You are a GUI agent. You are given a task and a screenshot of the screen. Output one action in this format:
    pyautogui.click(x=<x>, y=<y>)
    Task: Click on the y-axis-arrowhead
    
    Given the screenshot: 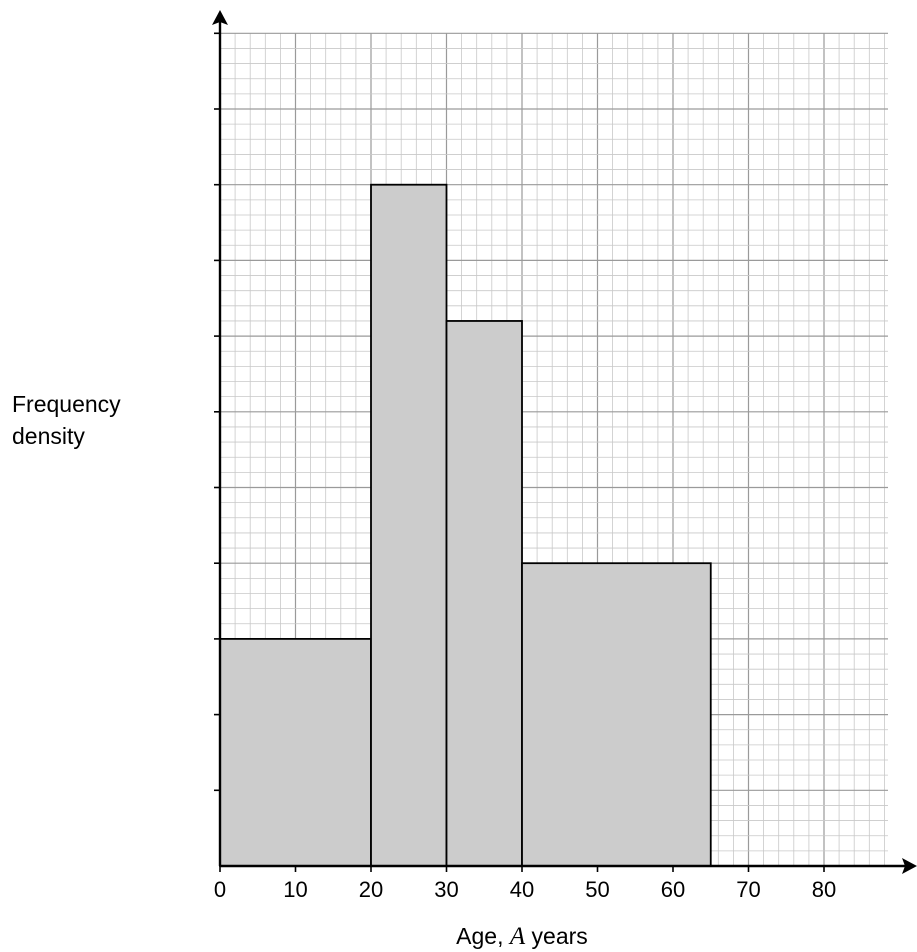 What is the action you would take?
    pyautogui.click(x=220, y=17)
    